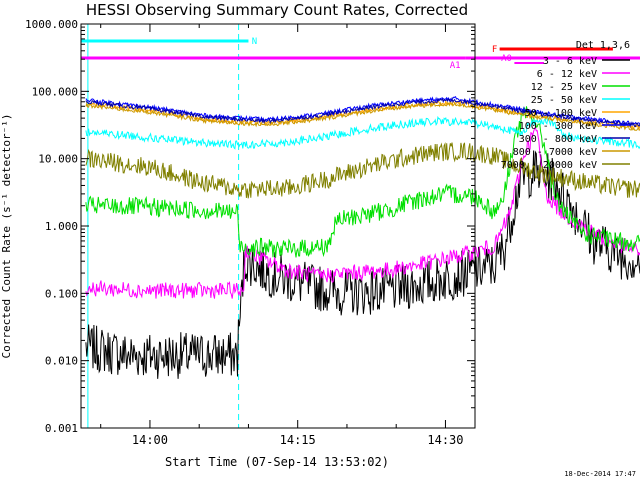 The width and height of the screenshot is (640, 480). Describe the element at coordinates (51, 24) in the screenshot. I see `y-tick-label: 1000.000` at that location.